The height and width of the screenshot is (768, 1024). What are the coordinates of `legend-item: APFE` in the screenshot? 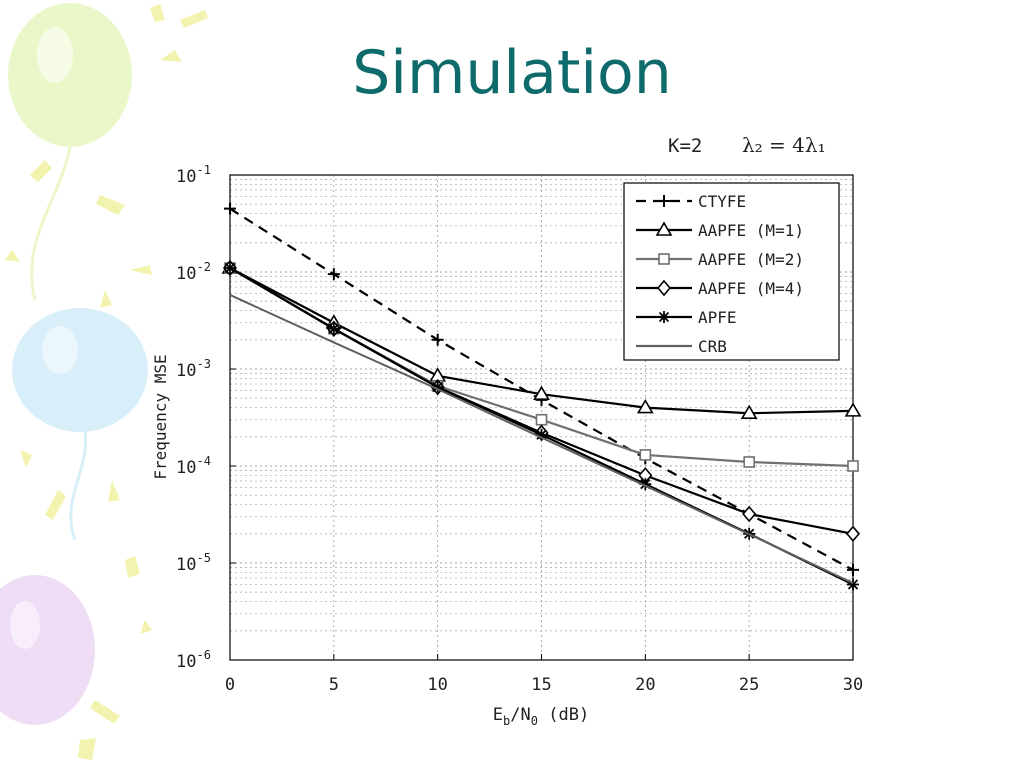 It's located at (686, 317).